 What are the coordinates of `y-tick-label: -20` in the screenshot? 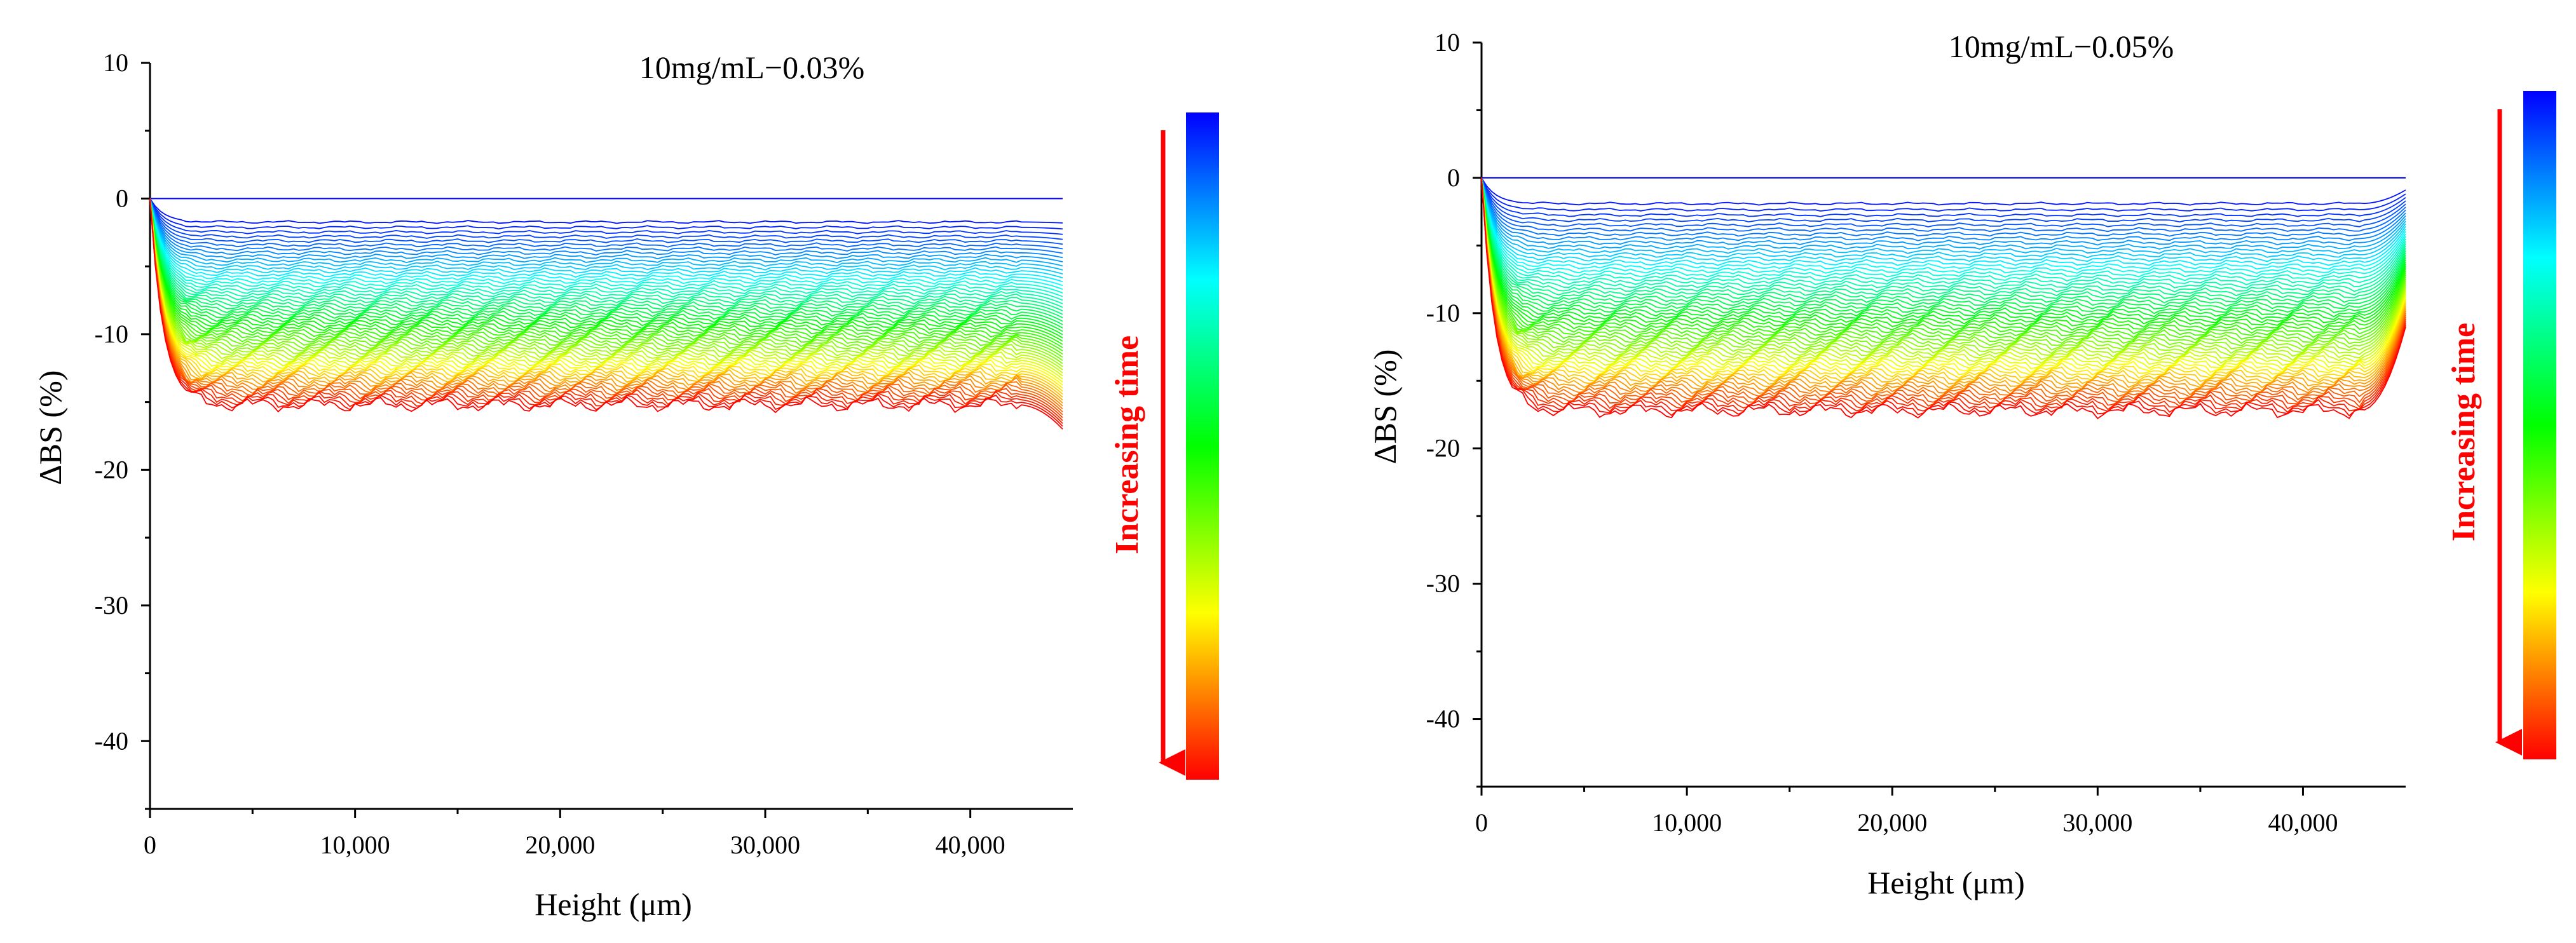 It's located at (111, 469).